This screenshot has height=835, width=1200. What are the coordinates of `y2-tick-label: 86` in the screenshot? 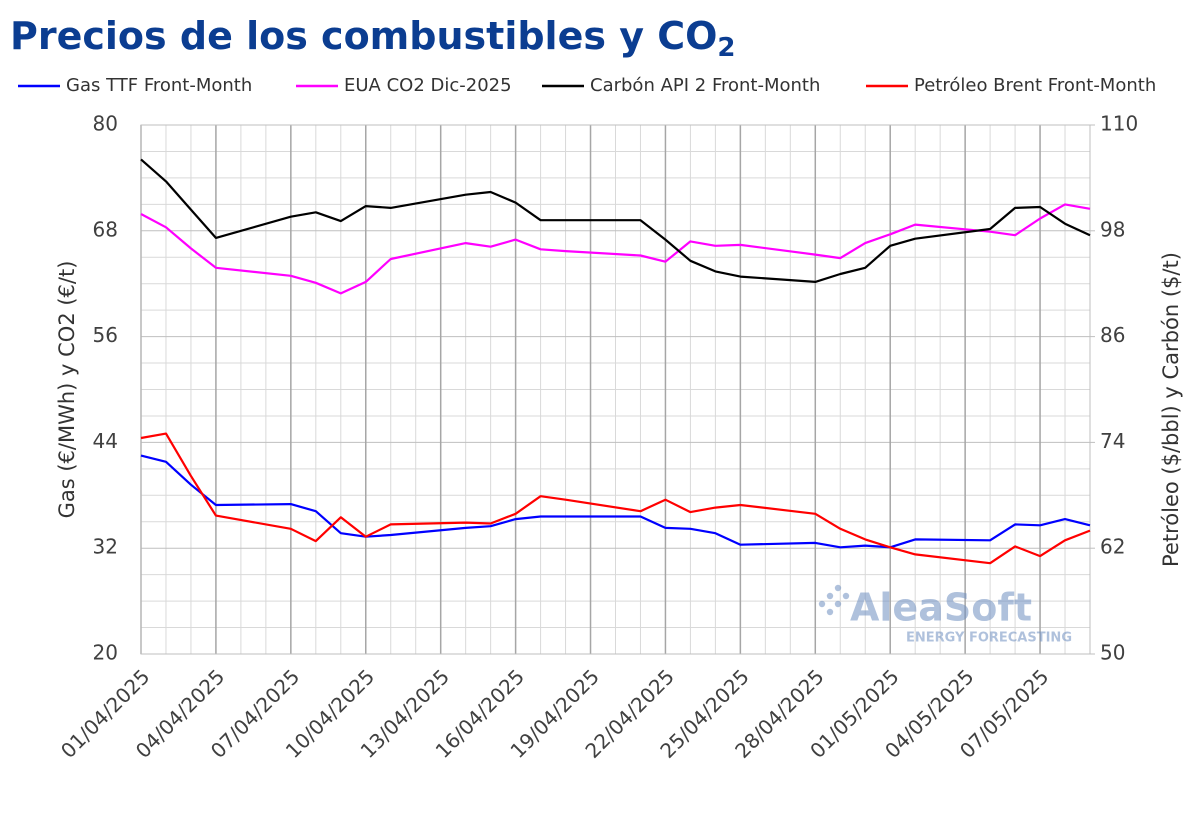 It's located at (1112, 335).